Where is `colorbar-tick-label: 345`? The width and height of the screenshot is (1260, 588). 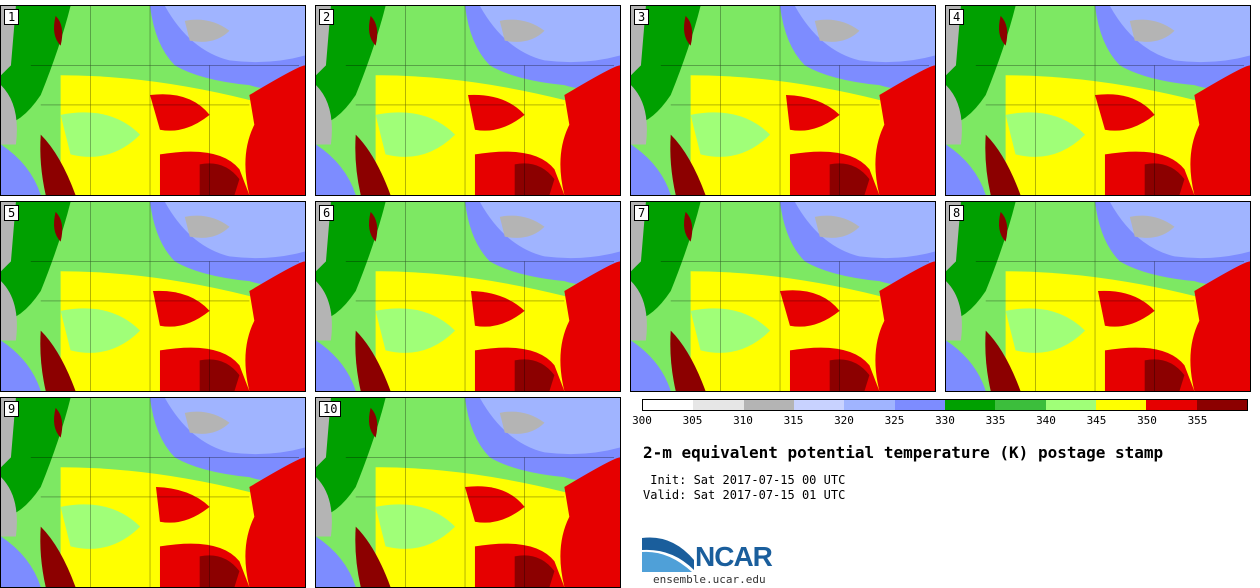 colorbar-tick-label: 345 is located at coordinates (1096, 420).